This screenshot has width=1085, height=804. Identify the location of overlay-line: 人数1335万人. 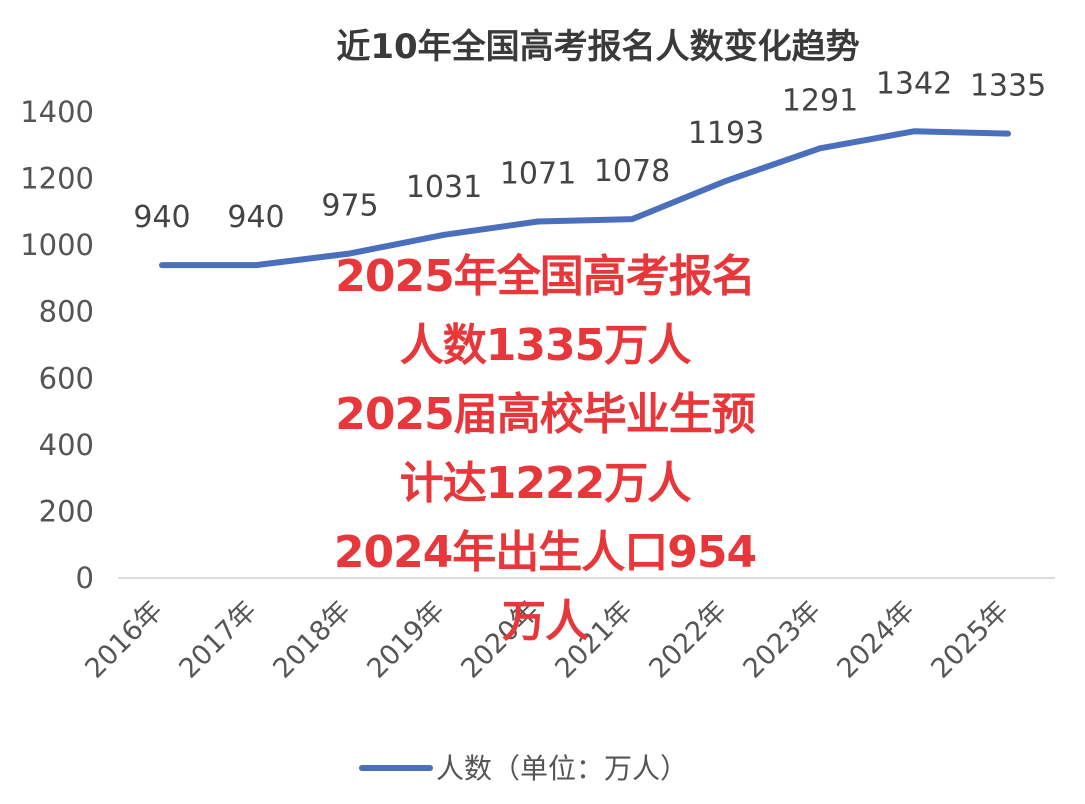
(545, 345).